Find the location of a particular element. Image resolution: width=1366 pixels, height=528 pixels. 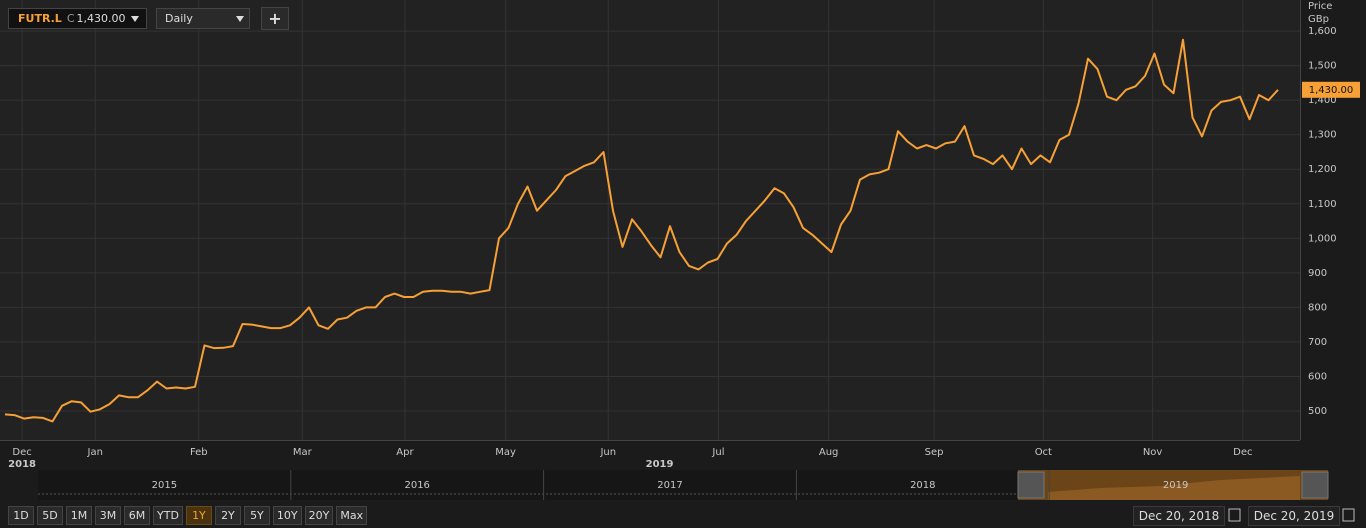

range-button: 3M is located at coordinates (108, 515).